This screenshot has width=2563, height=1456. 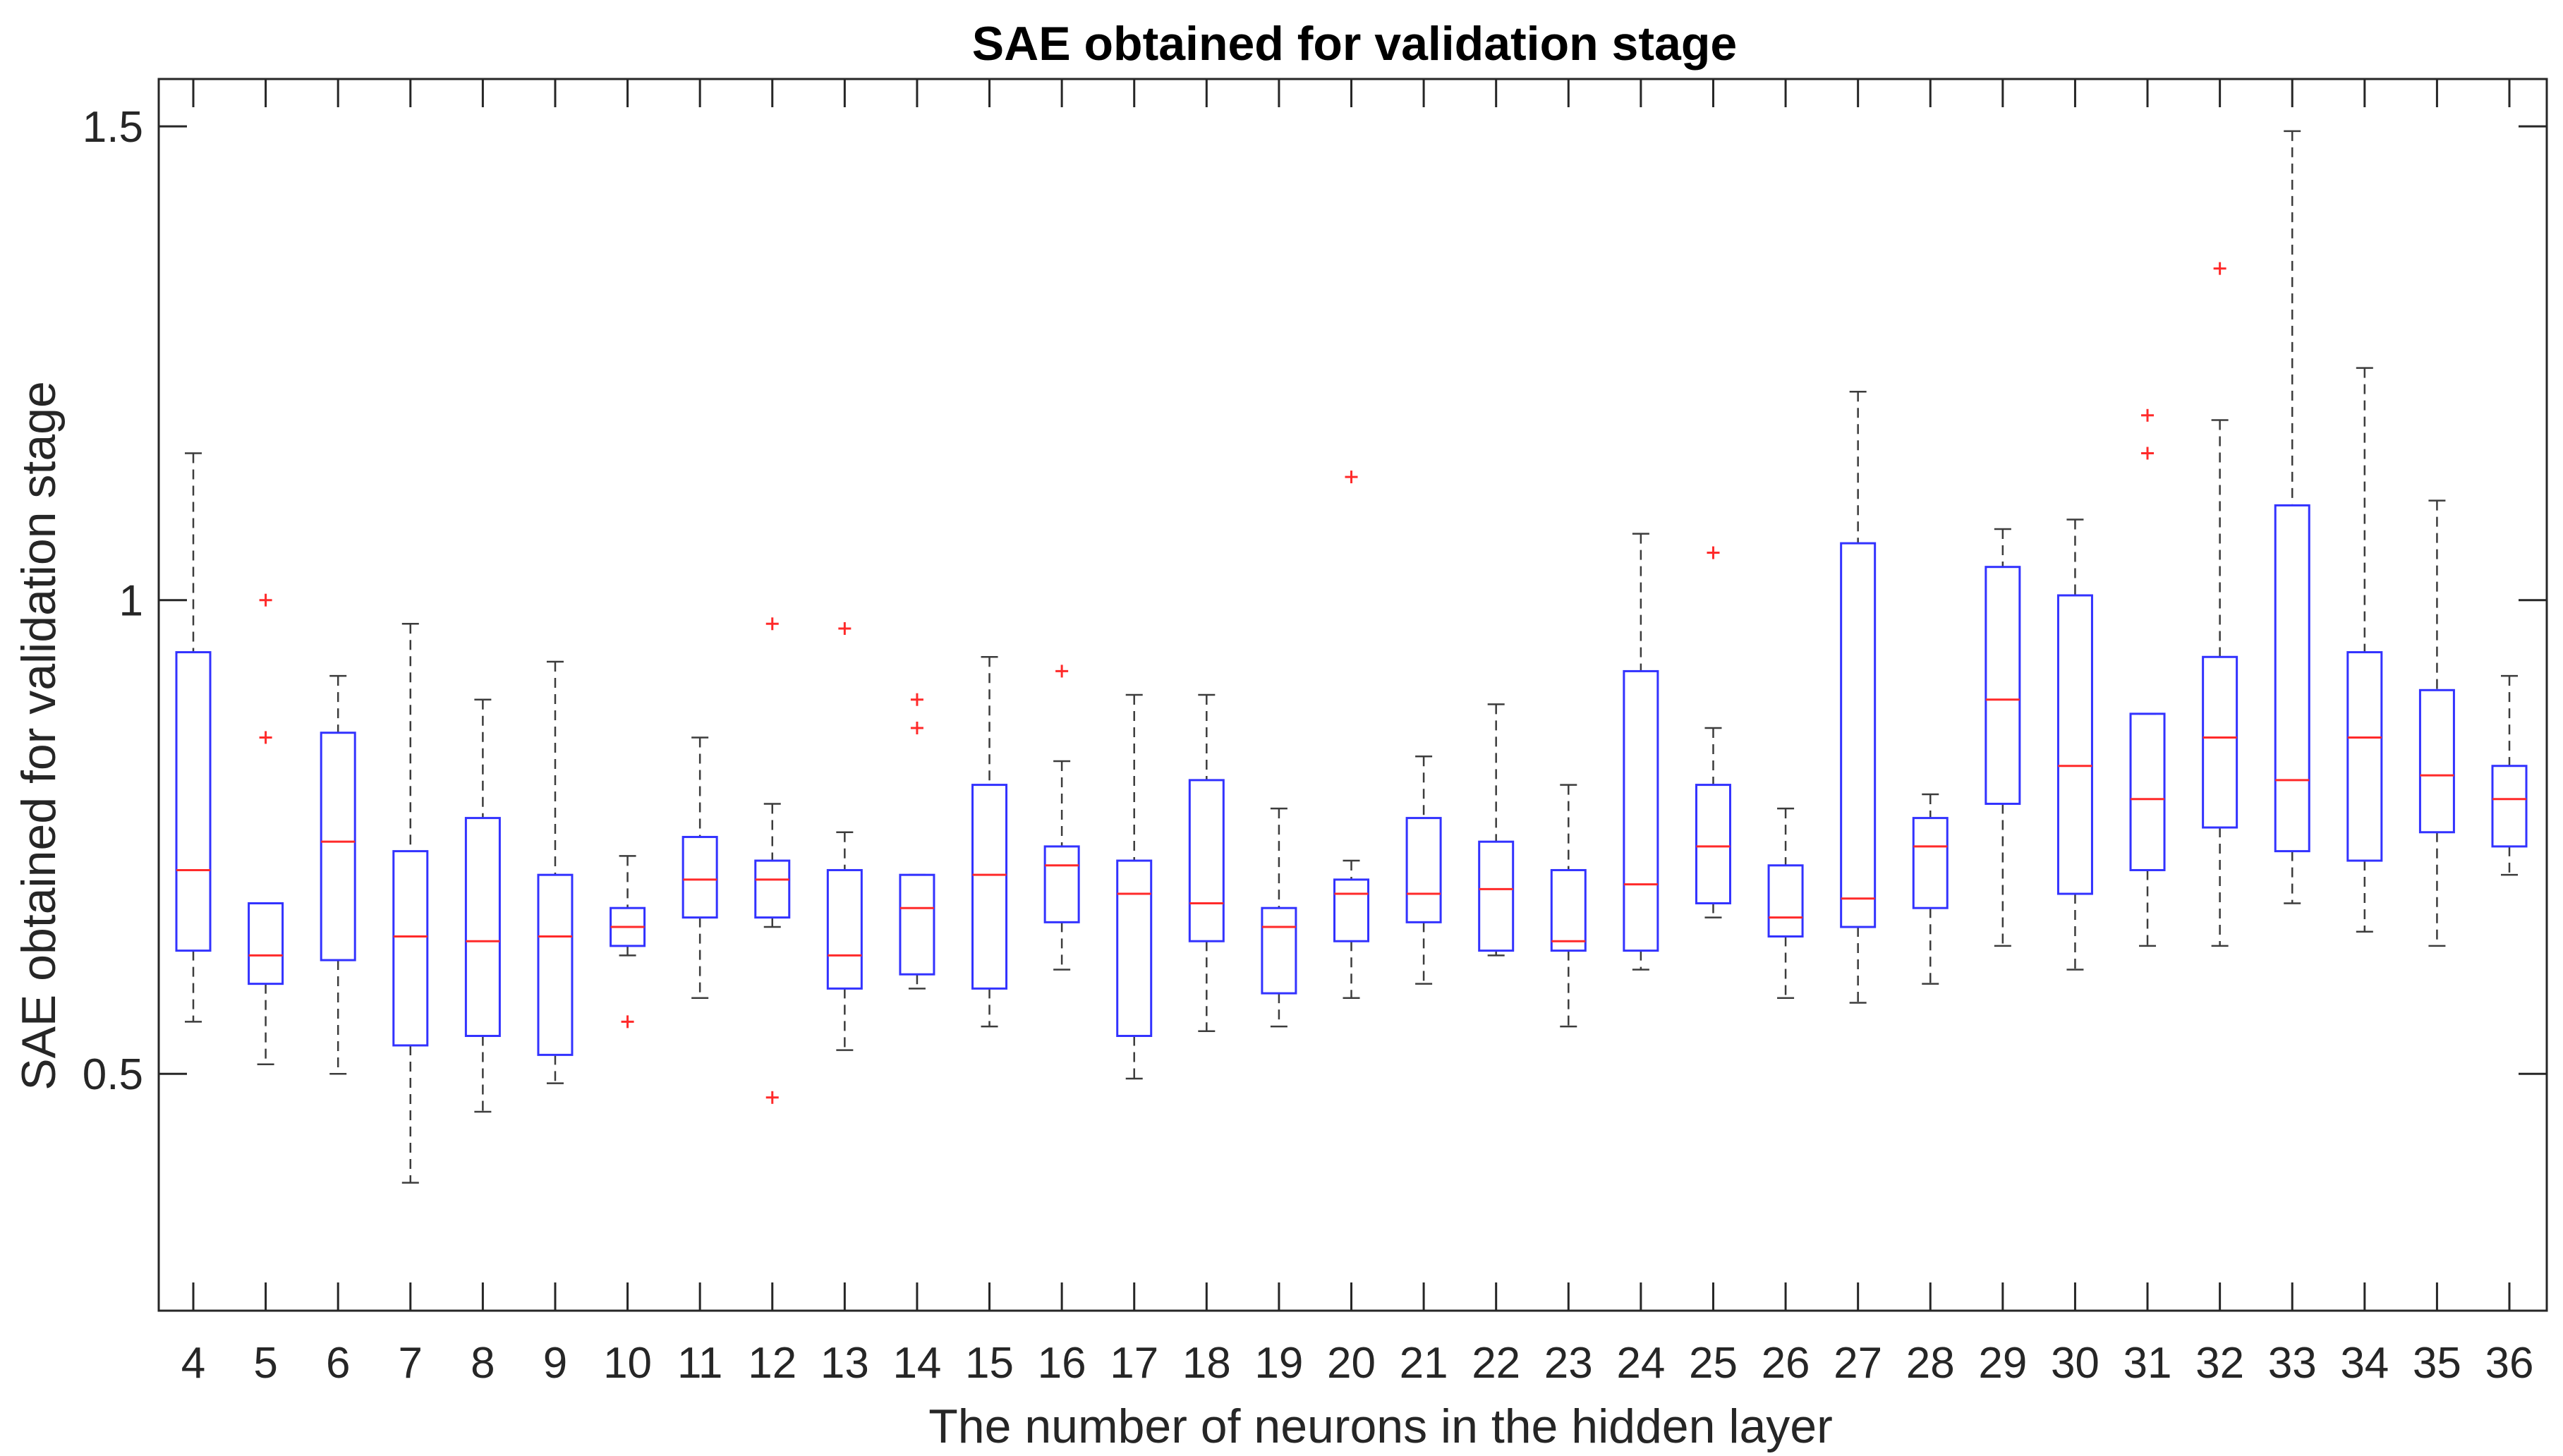 I want to click on x-tick-label: 23, so click(x=1568, y=1363).